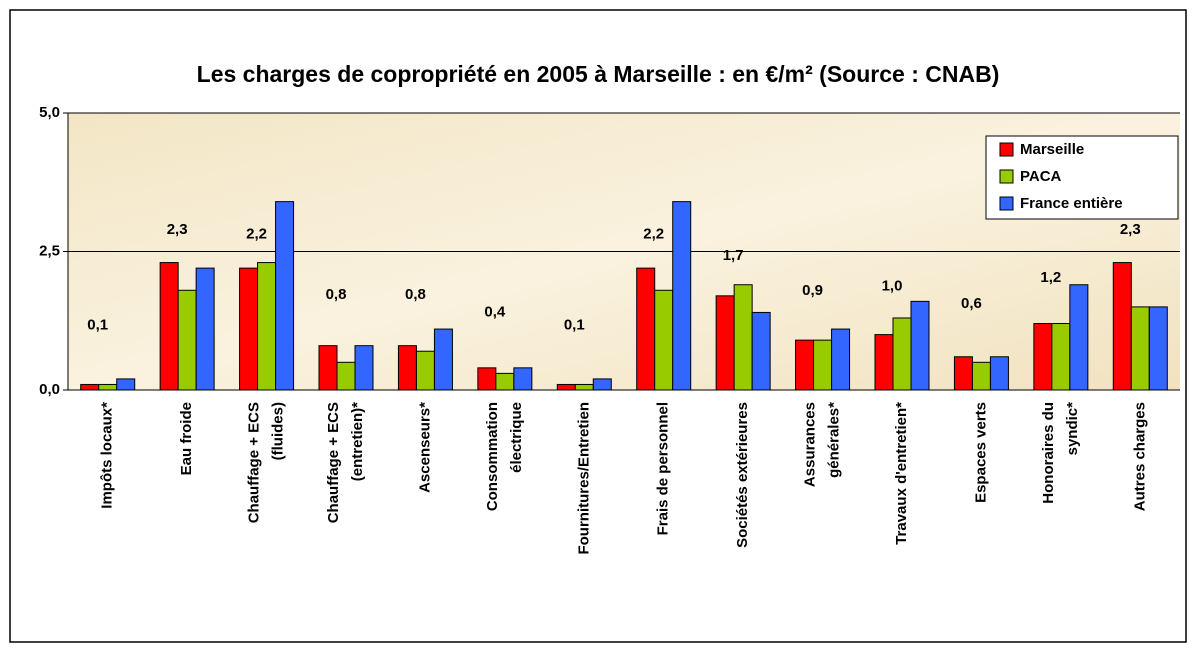 Image resolution: width=1196 pixels, height=657 pixels. I want to click on x-tick-label: Chauffage + ECS (fluides), so click(266, 462).